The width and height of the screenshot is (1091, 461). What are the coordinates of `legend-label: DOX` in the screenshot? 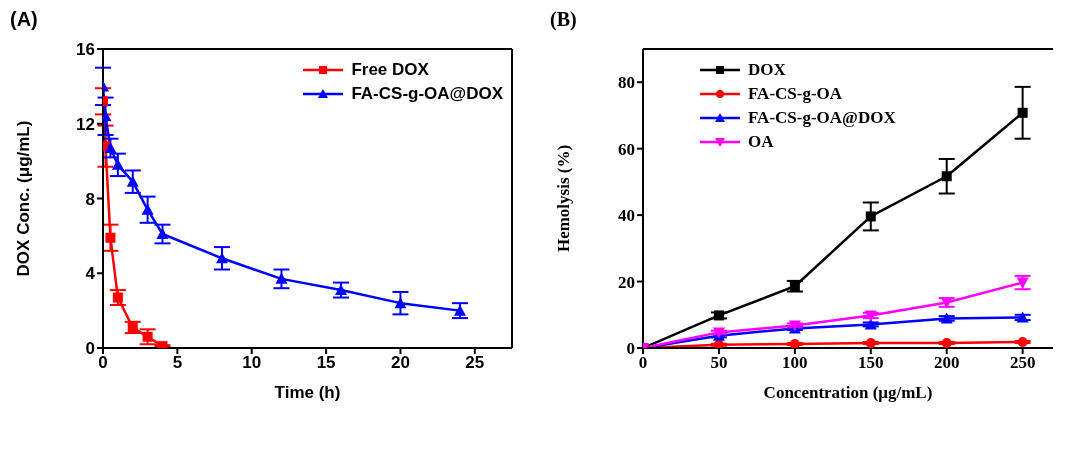 It's located at (767, 70).